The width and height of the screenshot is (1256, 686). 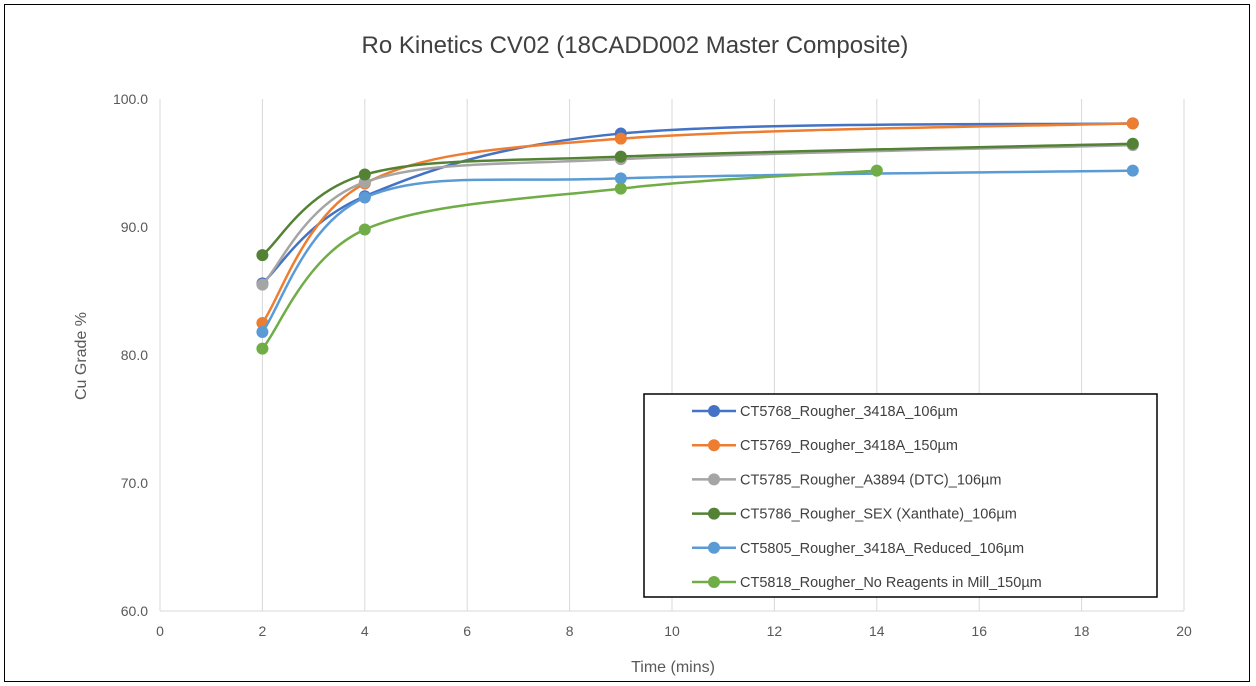 I want to click on y-tick-label: 90.0, so click(x=134, y=227).